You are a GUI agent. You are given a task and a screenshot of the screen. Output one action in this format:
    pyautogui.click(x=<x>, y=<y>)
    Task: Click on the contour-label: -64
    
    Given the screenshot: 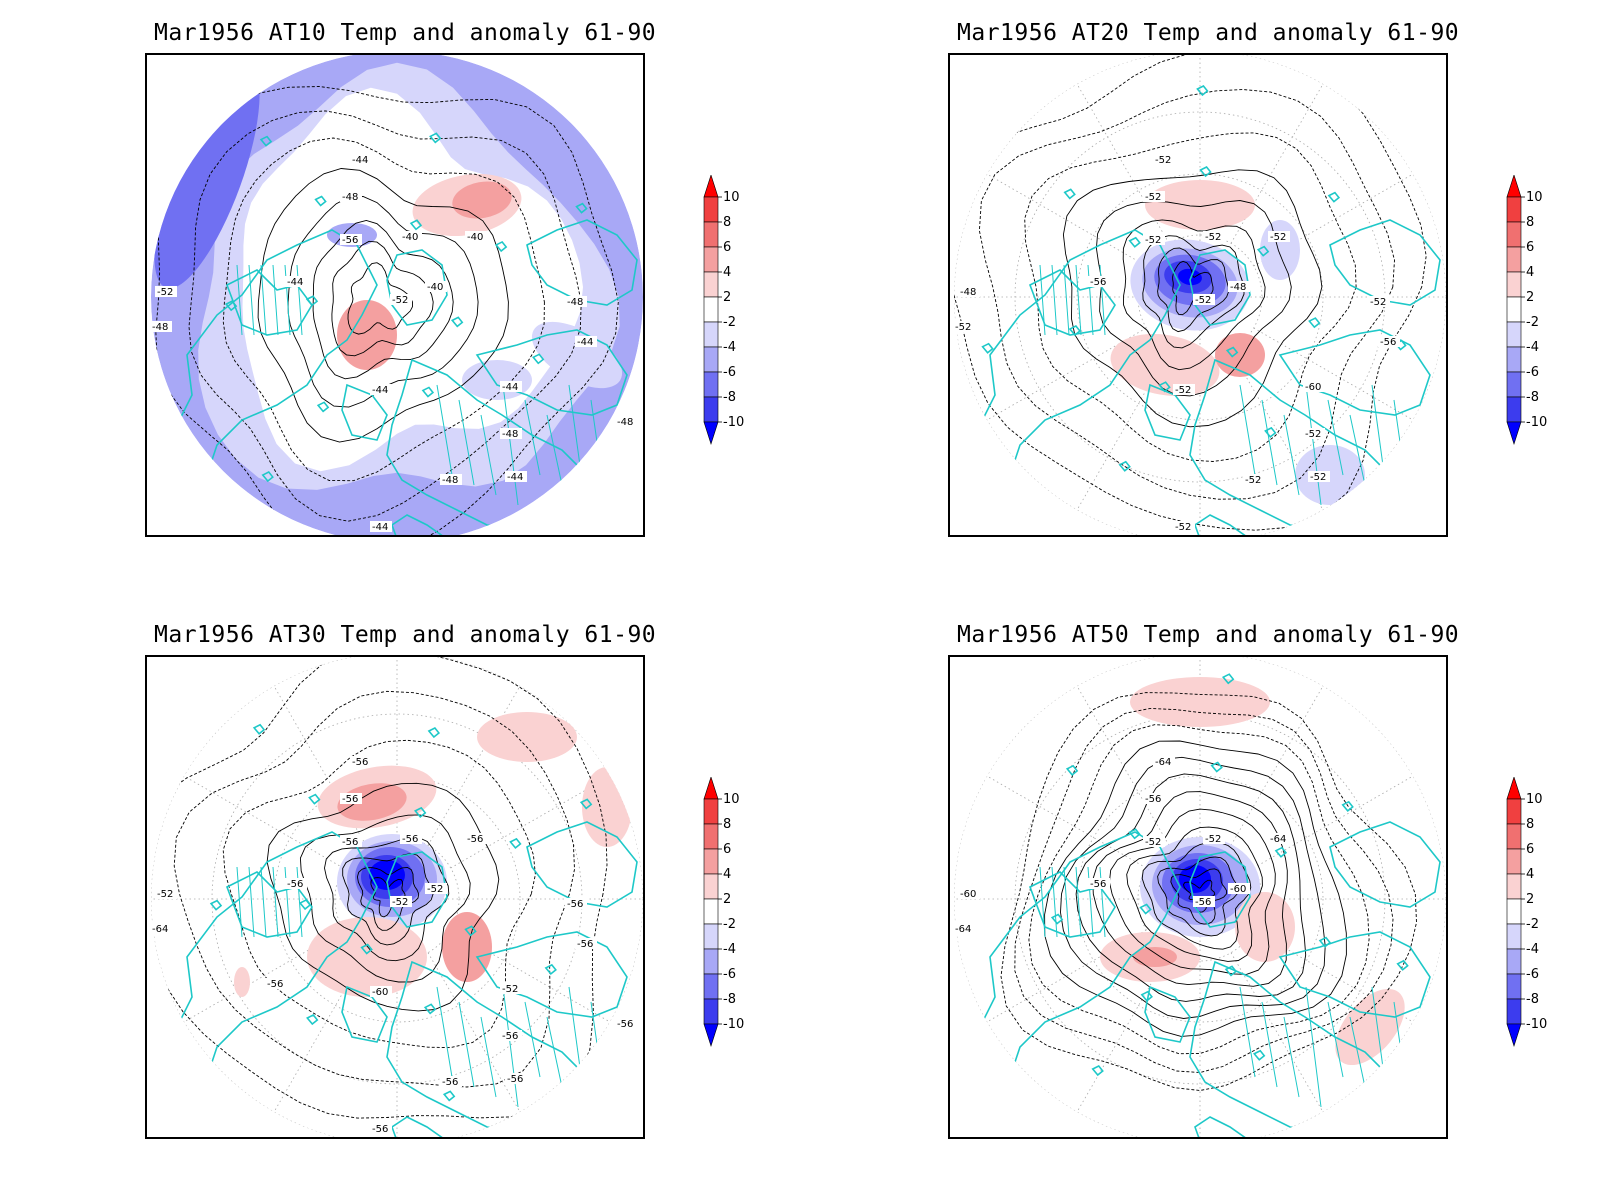 What is the action you would take?
    pyautogui.click(x=1278, y=839)
    